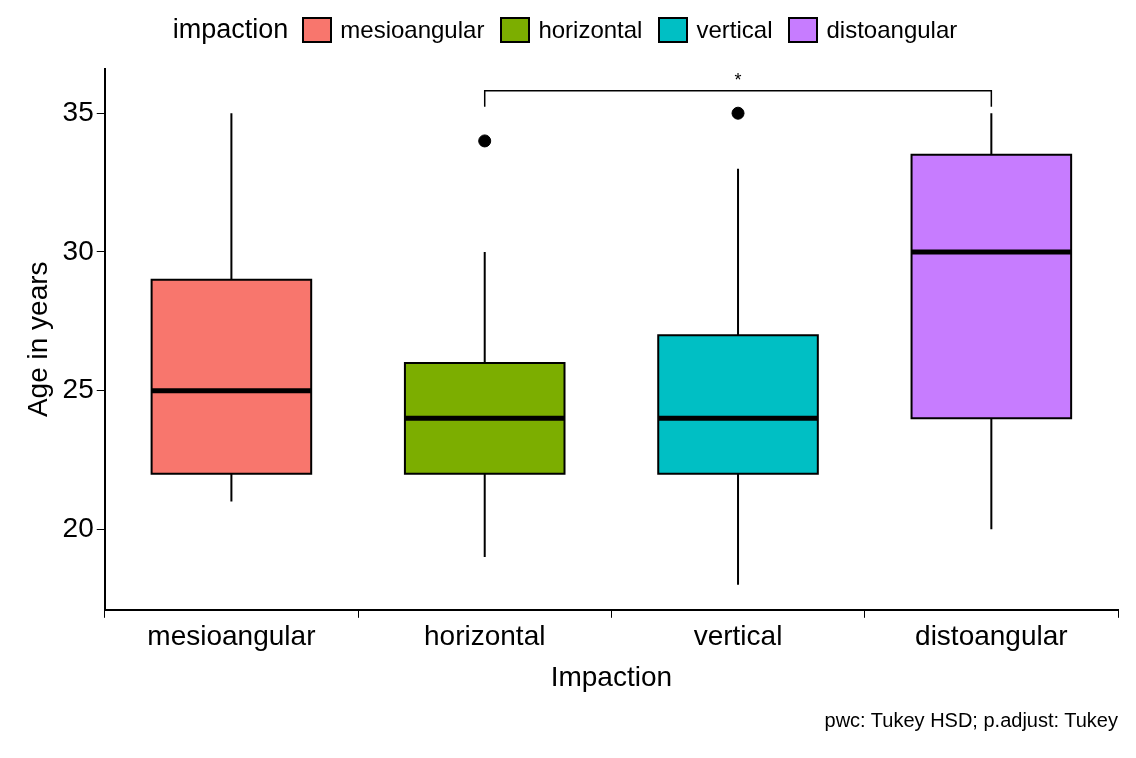 Image resolution: width=1136 pixels, height=758 pixels. What do you see at coordinates (37, 339) in the screenshot?
I see `y-axis-title: Age in years` at bounding box center [37, 339].